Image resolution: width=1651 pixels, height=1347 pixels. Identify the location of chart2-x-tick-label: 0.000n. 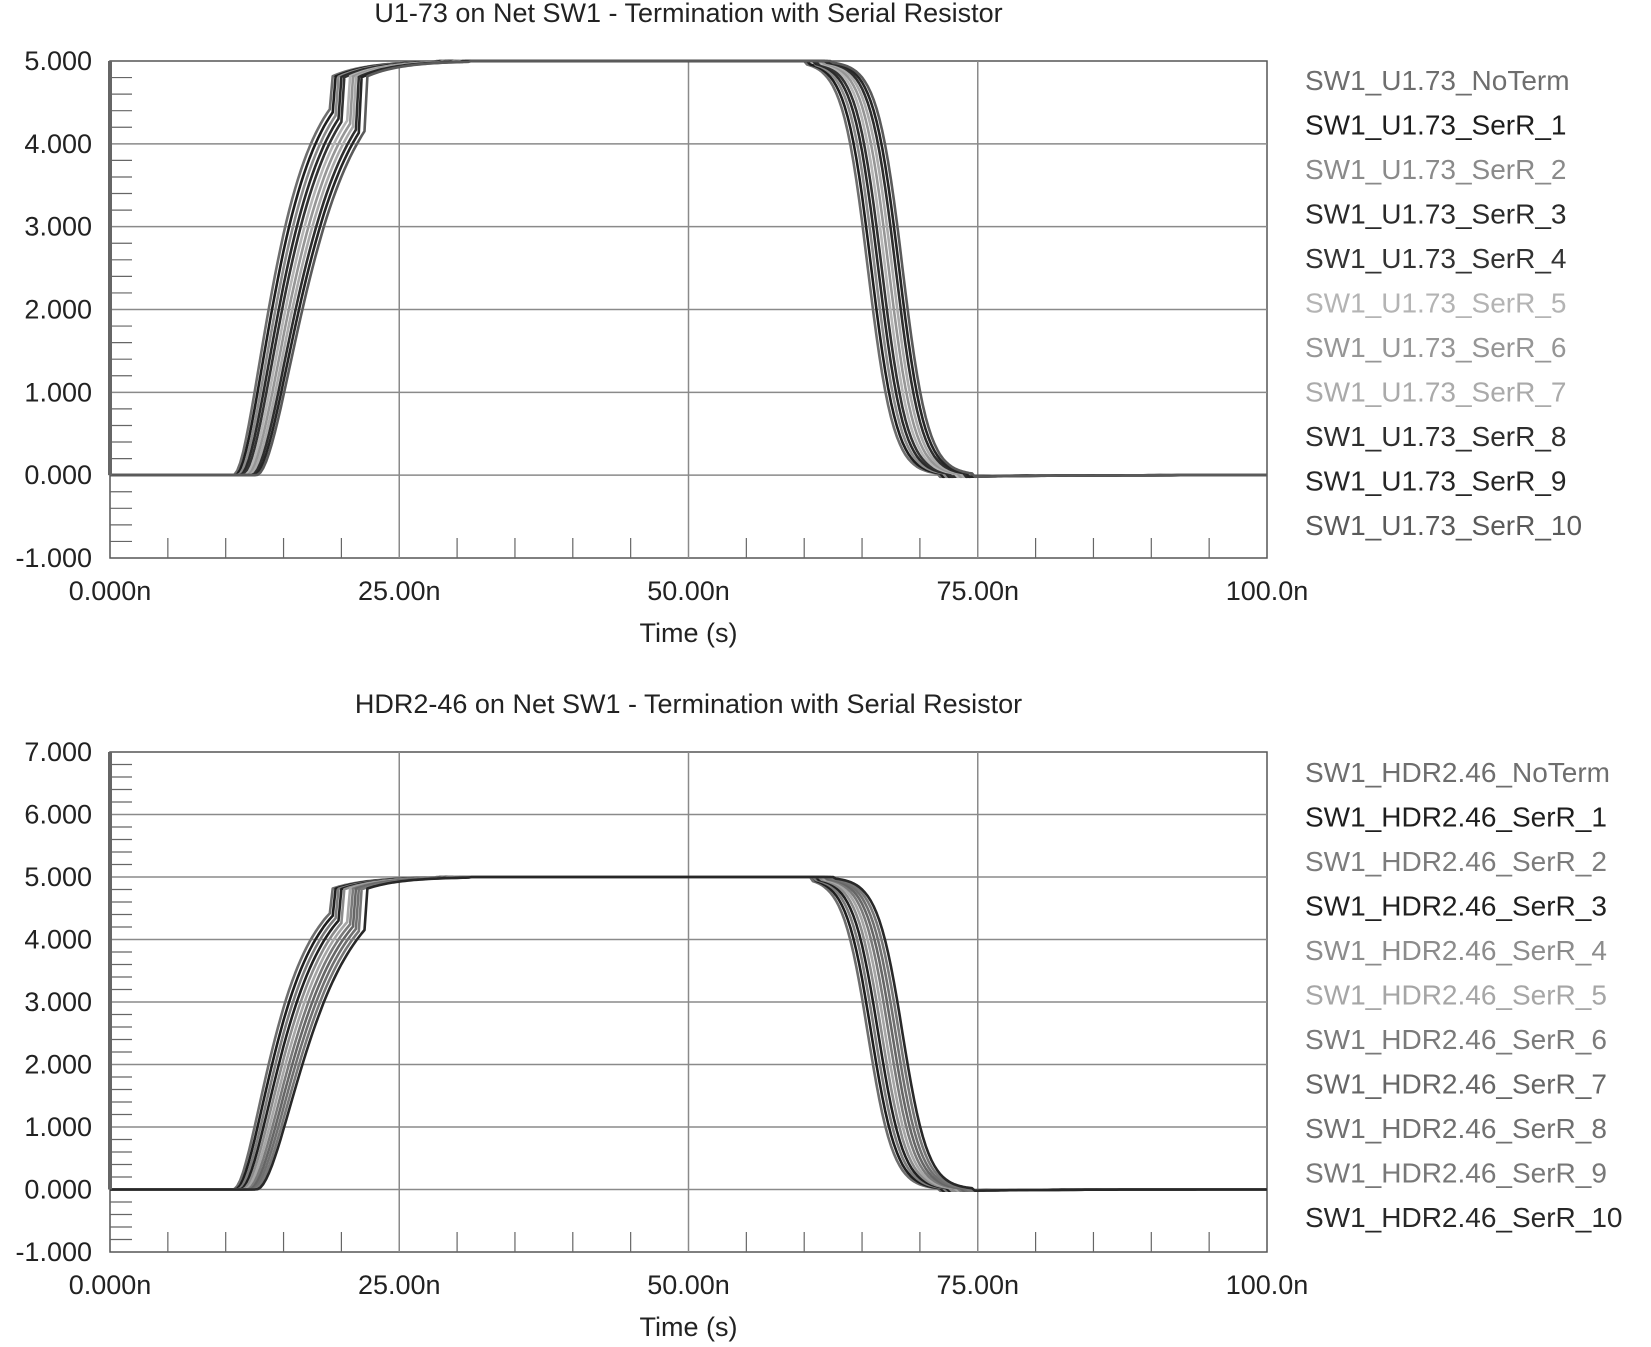
(110, 1285).